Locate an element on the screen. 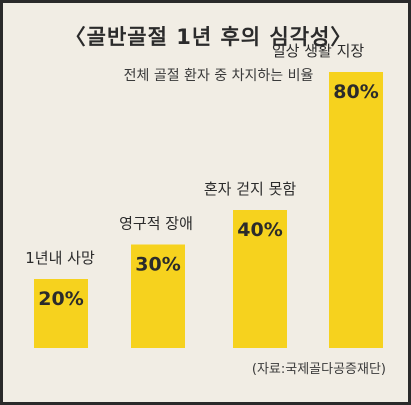 The height and width of the screenshot is (405, 411). category-label-3: 혼자 걷지 못함 is located at coordinates (250, 189).